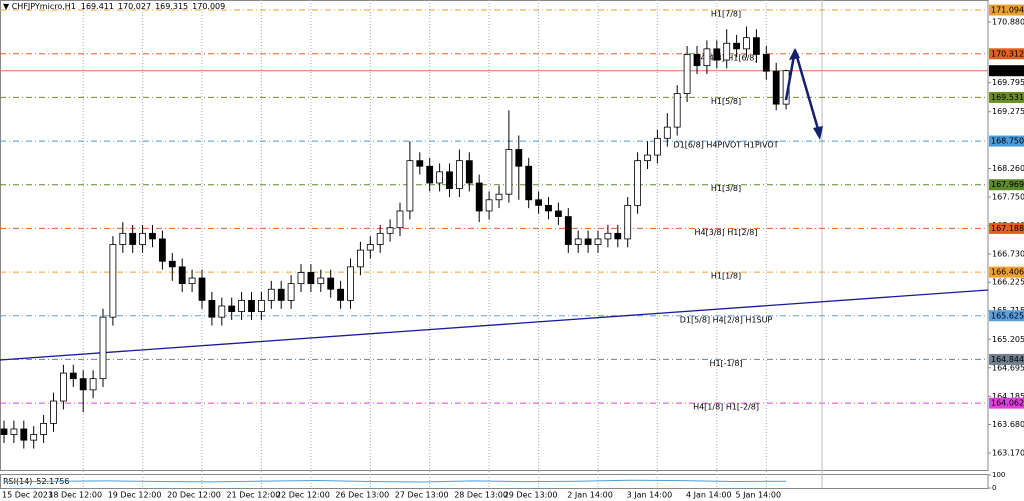 This screenshot has height=501, width=1024. I want to click on y-tick-label: 169.795, so click(1008, 82).